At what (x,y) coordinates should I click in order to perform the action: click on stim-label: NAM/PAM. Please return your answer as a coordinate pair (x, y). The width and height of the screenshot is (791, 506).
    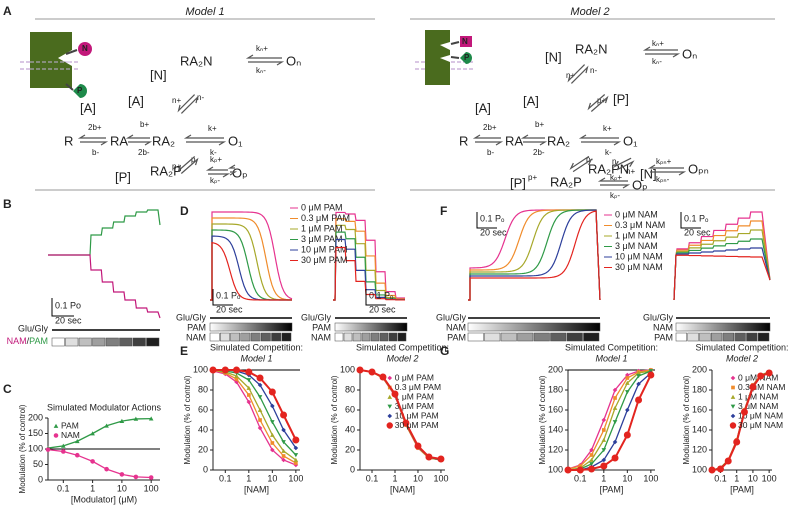
    Looking at the image, I should click on (27, 341).